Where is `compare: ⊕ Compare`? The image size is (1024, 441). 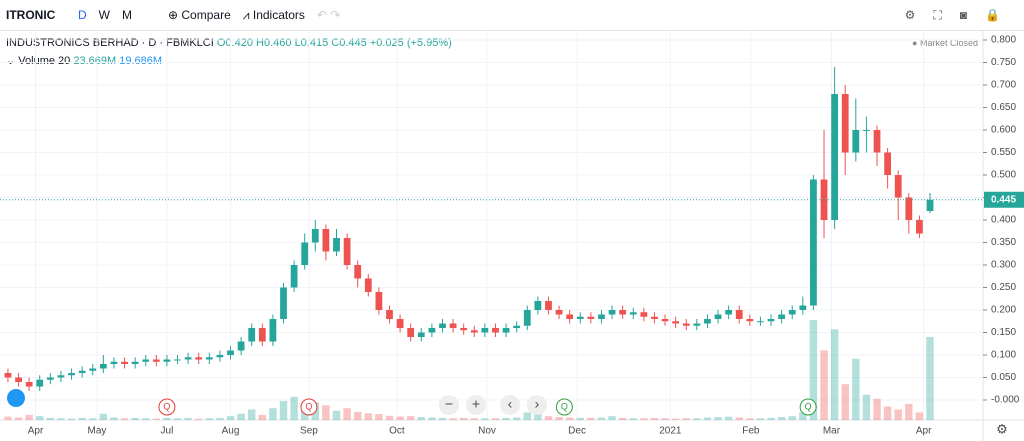
compare: ⊕ Compare is located at coordinates (199, 15).